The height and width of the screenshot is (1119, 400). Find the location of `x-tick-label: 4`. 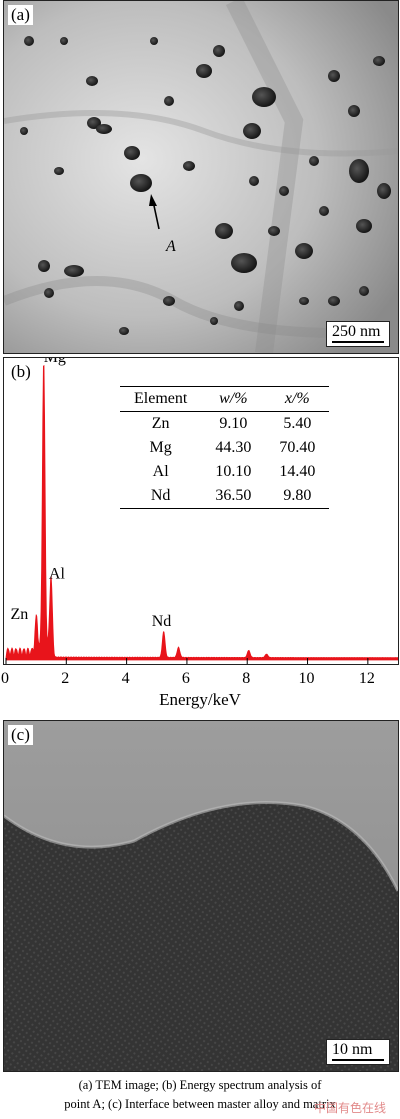

x-tick-label: 4 is located at coordinates (125, 678).